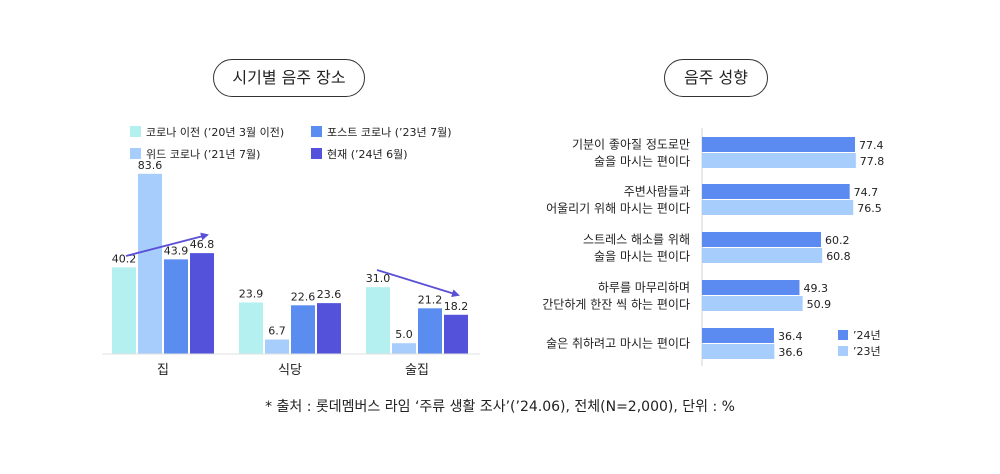 The height and width of the screenshot is (474, 1000). What do you see at coordinates (872, 161) in the screenshot?
I see `hbar-value-1-2: 77.8` at bounding box center [872, 161].